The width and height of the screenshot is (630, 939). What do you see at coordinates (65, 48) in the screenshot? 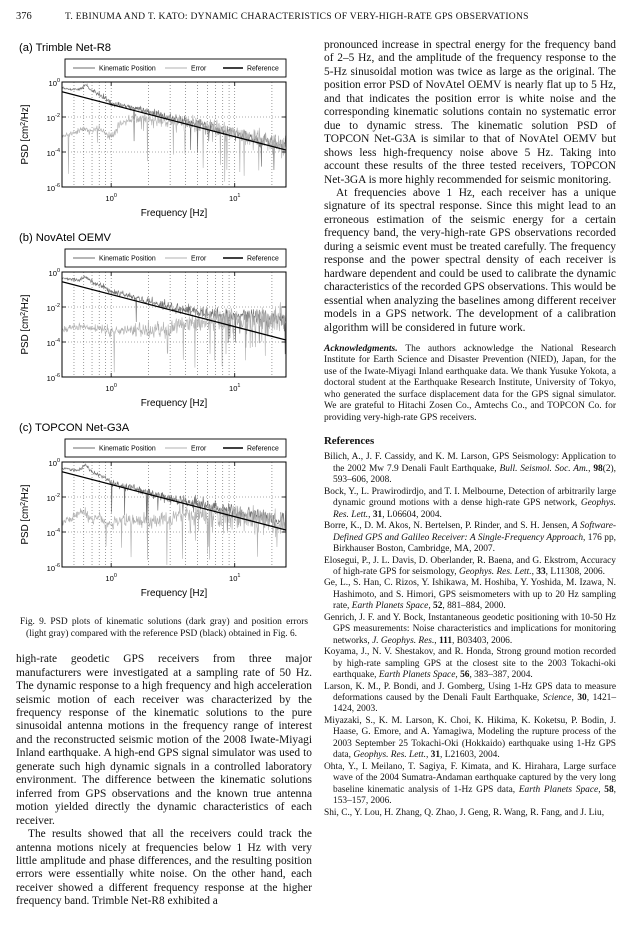
I see `panel-title: (a) Trimble Net-R8` at bounding box center [65, 48].